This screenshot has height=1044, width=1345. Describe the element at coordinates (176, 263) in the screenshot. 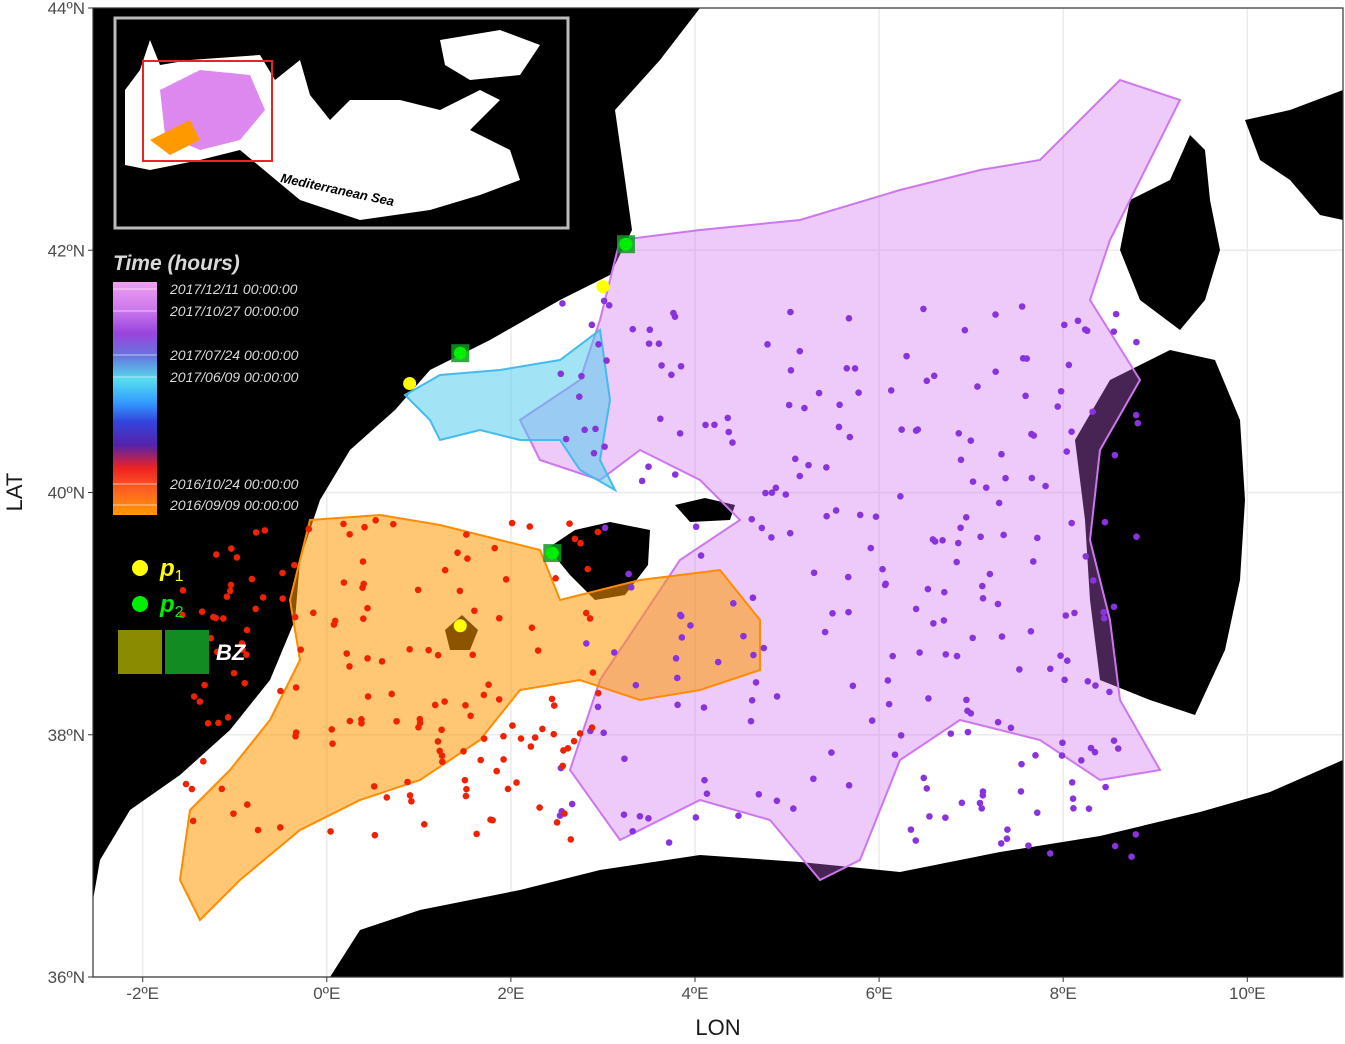

I see `colorbar-title: Time (hours)` at that location.